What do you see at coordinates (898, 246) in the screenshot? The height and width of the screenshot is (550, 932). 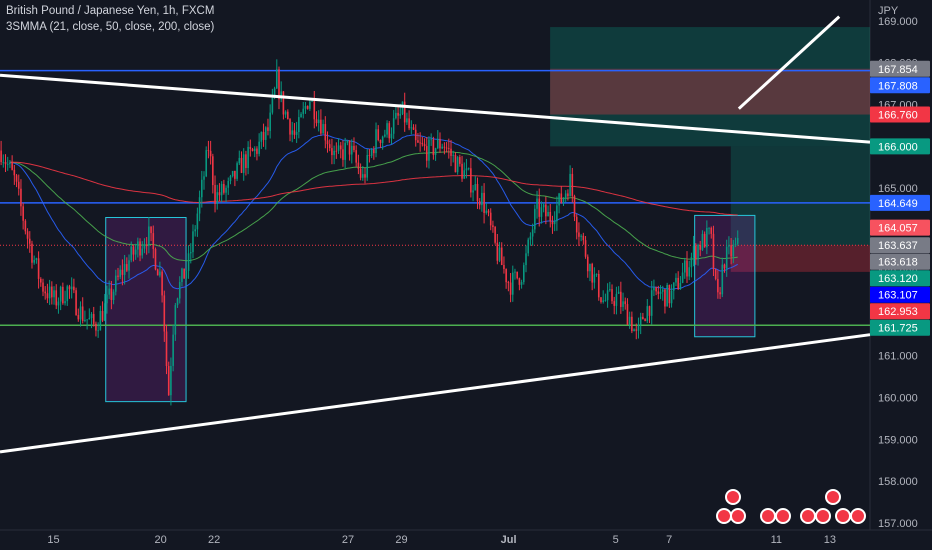 I see `price-label: 163.637` at bounding box center [898, 246].